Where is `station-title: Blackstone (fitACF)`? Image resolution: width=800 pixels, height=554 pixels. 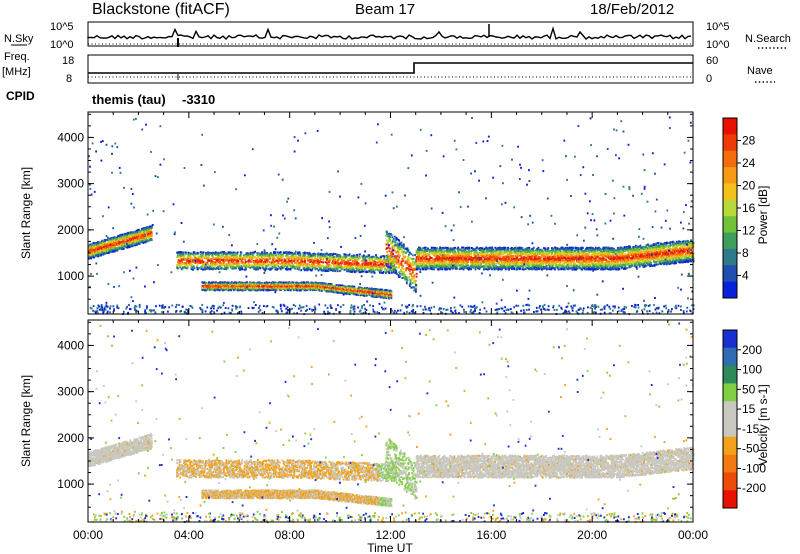
station-title: Blackstone (fitACF) is located at coordinates (161, 9).